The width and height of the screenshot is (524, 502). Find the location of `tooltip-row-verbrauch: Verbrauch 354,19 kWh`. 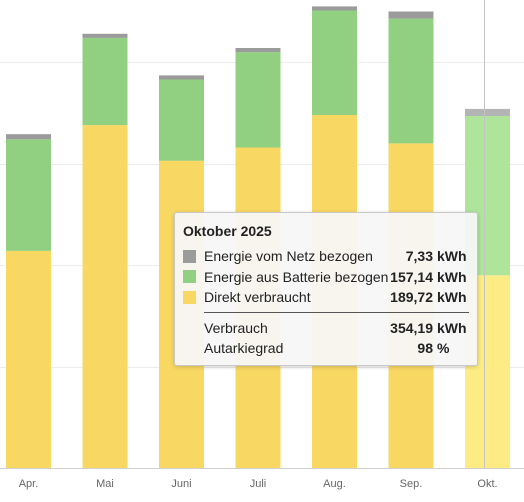

tooltip-row-verbrauch: Verbrauch 354,19 kWh is located at coordinates (326, 328).